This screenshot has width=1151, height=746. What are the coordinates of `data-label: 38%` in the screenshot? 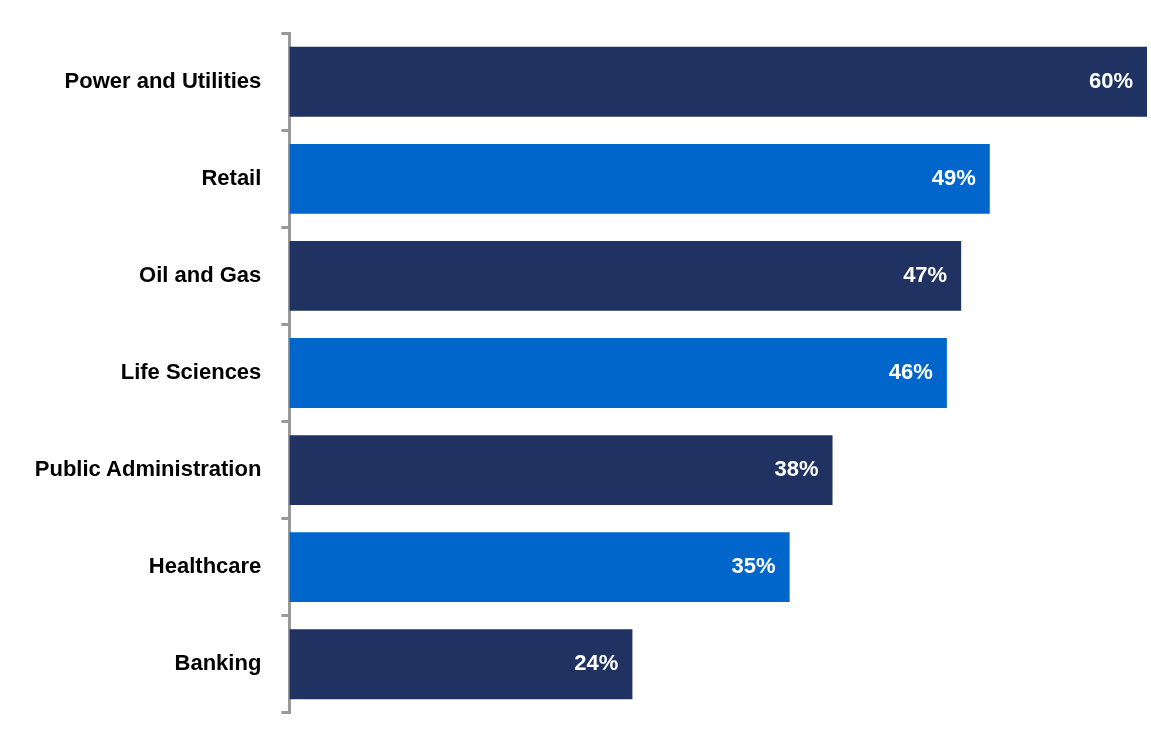 It's located at (796, 469).